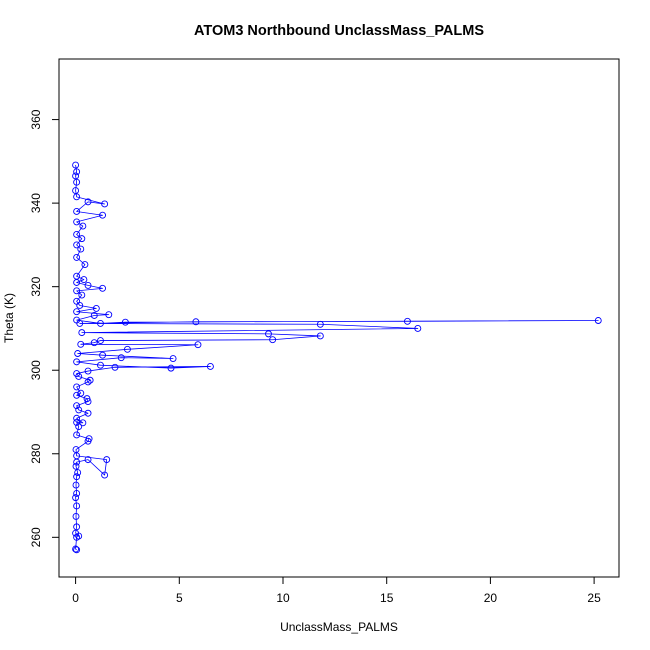  Describe the element at coordinates (36, 537) in the screenshot. I see `y-tick-label: 260` at that location.